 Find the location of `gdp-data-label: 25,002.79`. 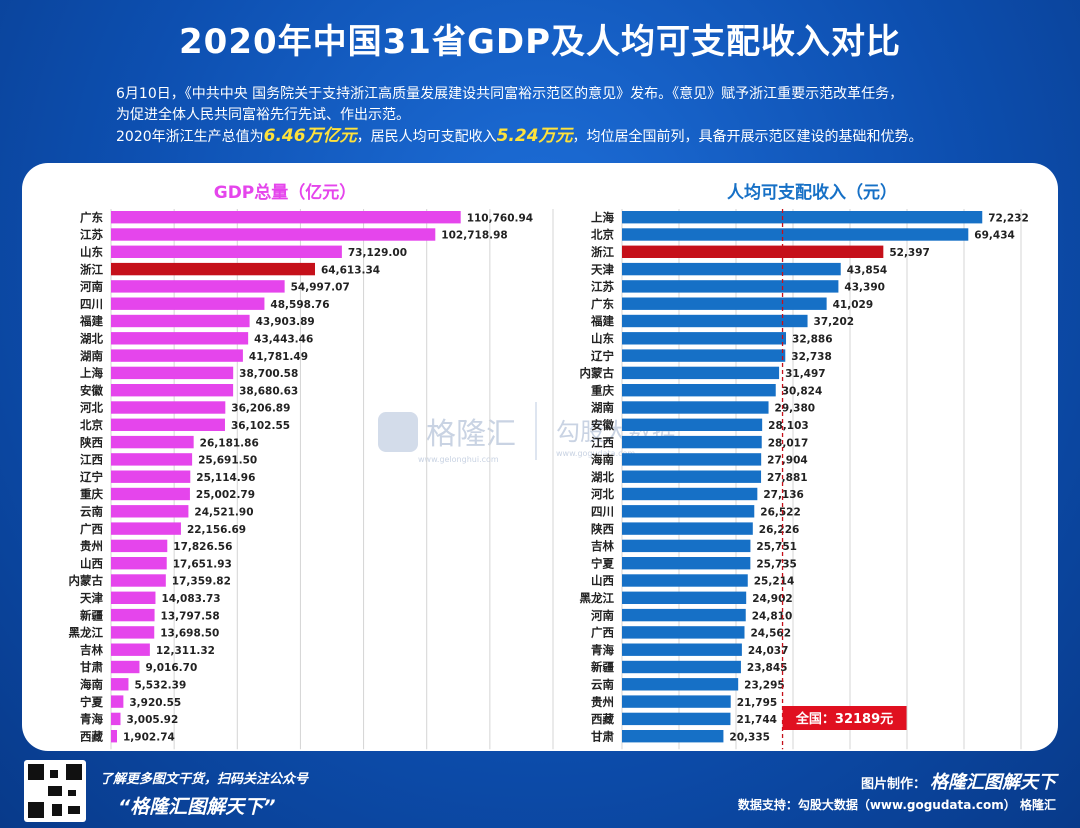

gdp-data-label: 25,002.79 is located at coordinates (225, 495).